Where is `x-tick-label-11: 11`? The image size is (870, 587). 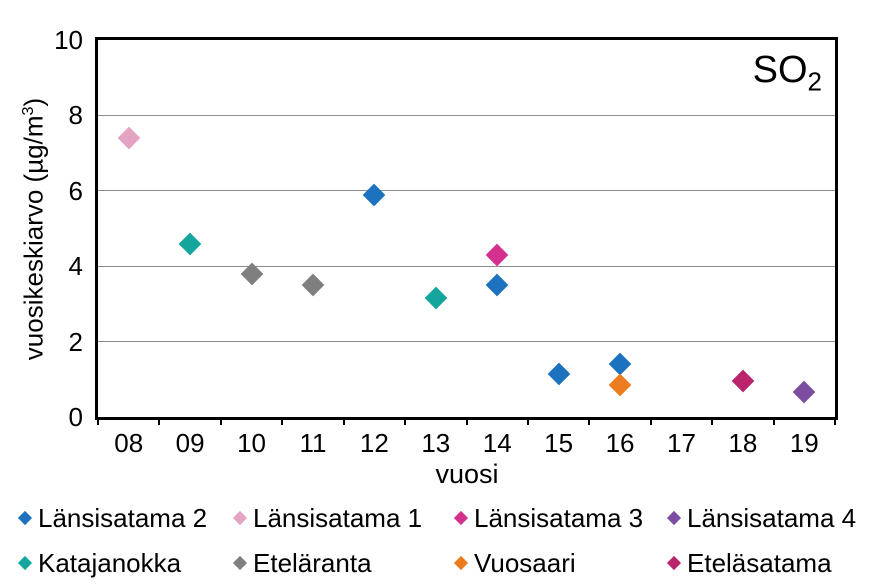
x-tick-label-11: 11 is located at coordinates (313, 443).